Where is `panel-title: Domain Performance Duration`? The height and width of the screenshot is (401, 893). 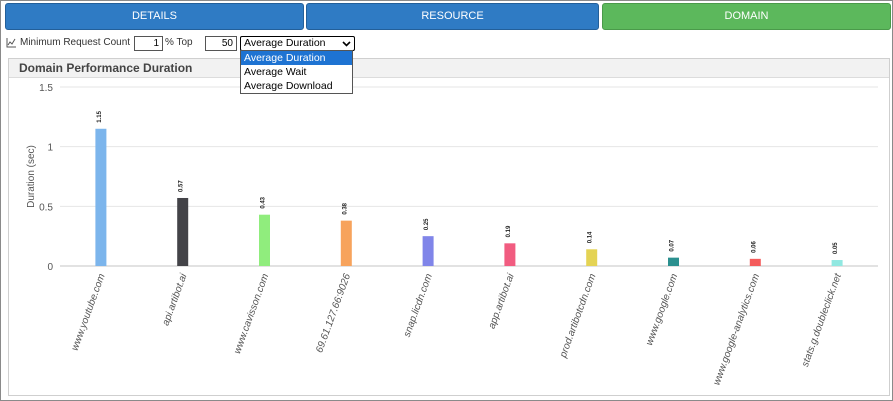
panel-title: Domain Performance Duration is located at coordinates (106, 68).